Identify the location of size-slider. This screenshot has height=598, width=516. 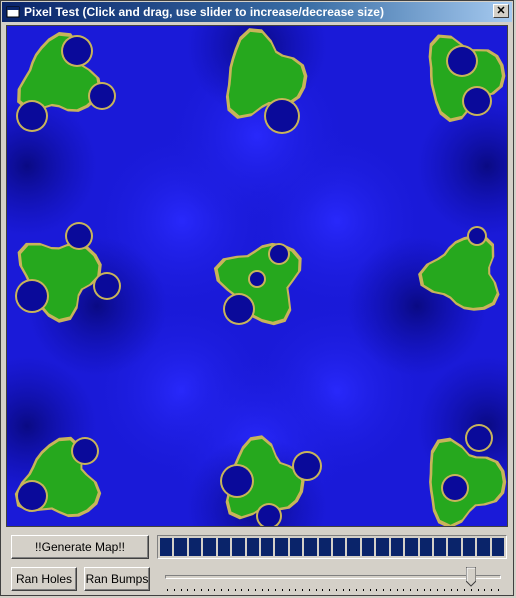
(333, 581).